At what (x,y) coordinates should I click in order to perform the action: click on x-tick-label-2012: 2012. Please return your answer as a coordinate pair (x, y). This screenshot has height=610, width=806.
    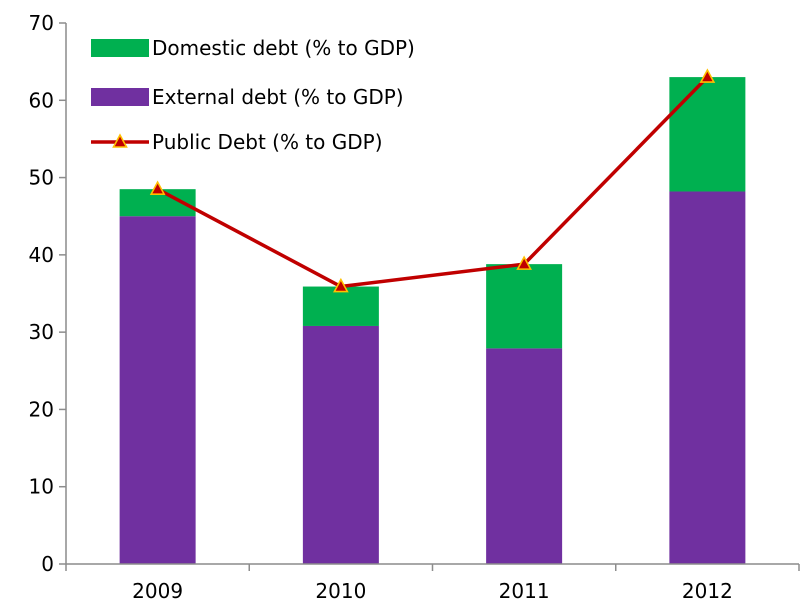
    Looking at the image, I should click on (707, 591).